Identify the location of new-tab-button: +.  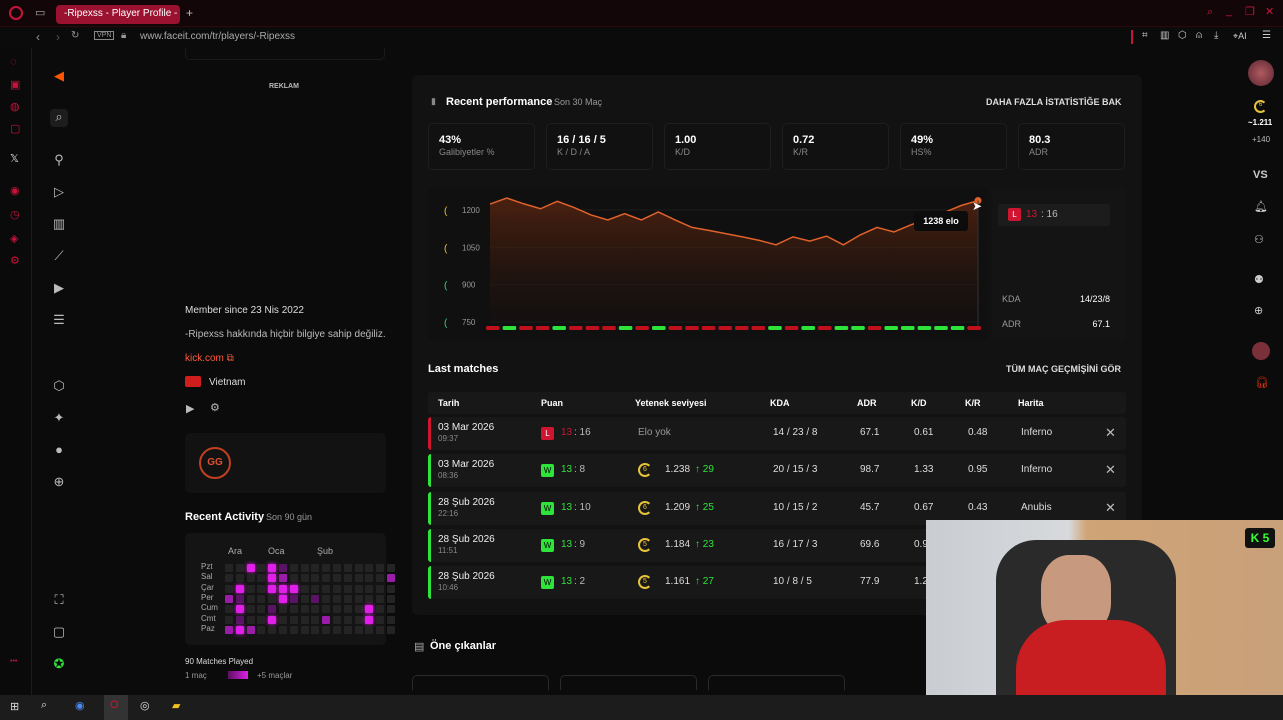
(190, 13).